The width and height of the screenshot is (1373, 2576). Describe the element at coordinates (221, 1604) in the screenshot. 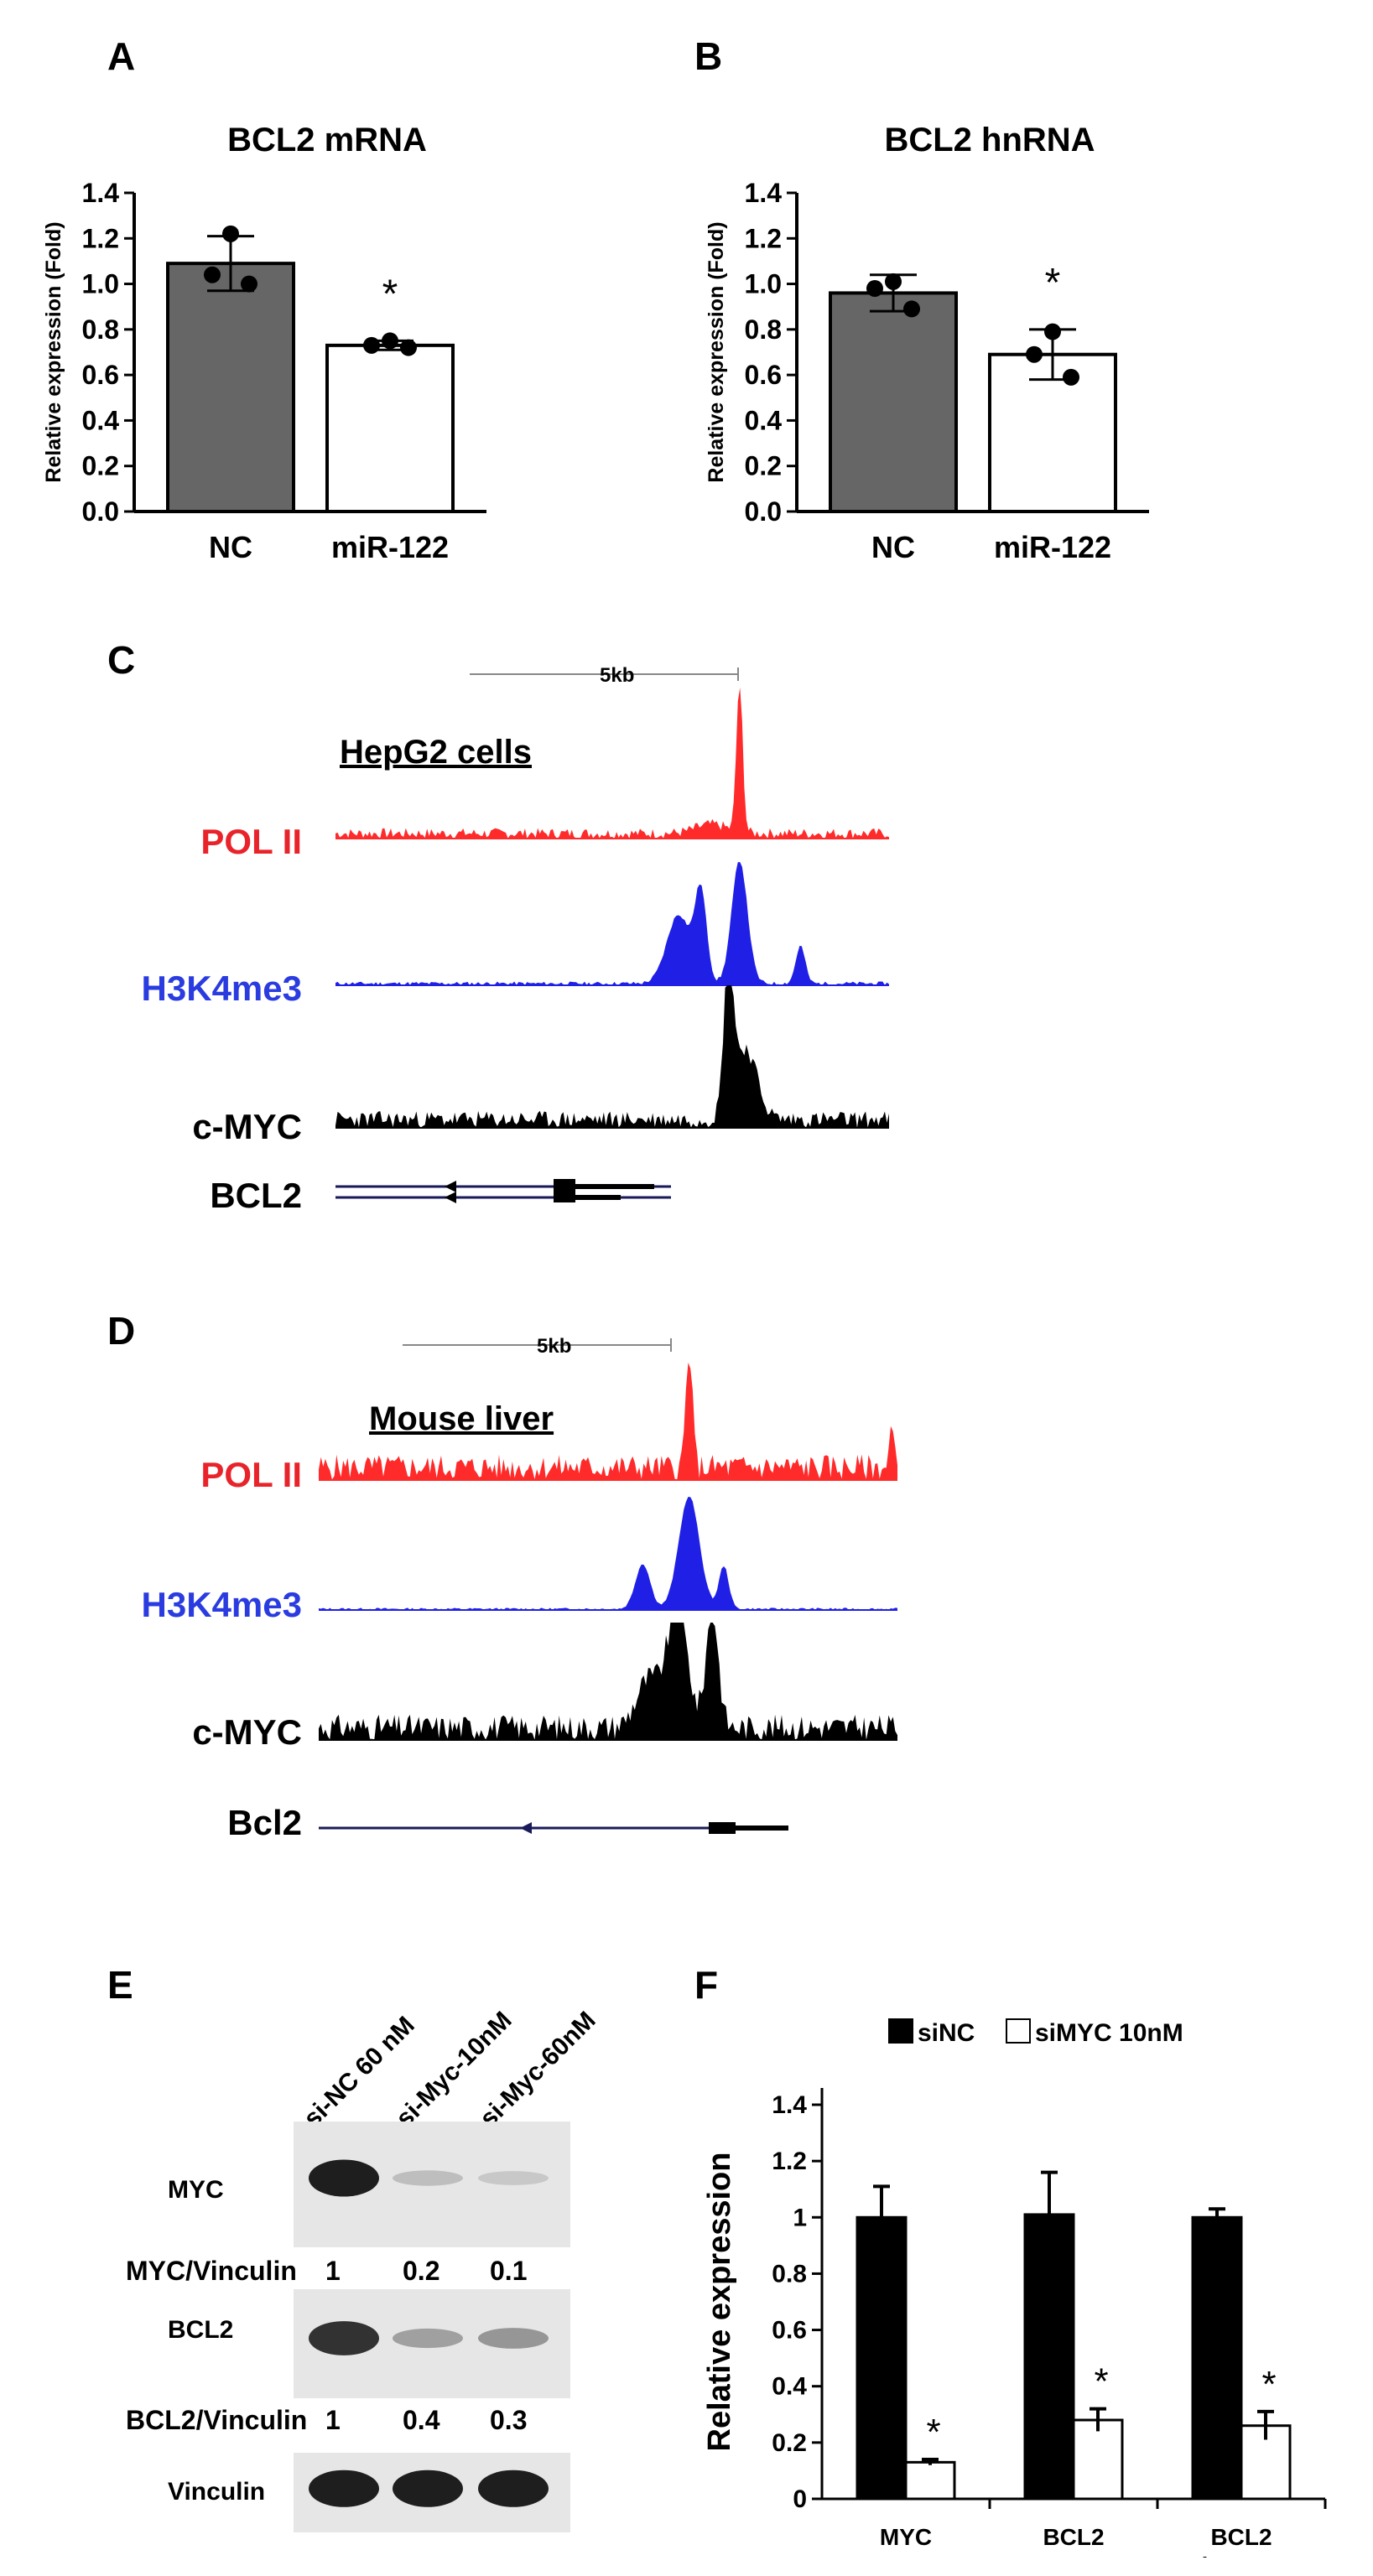

I see `track-label-h3k4me3-d: H3K4me3` at that location.